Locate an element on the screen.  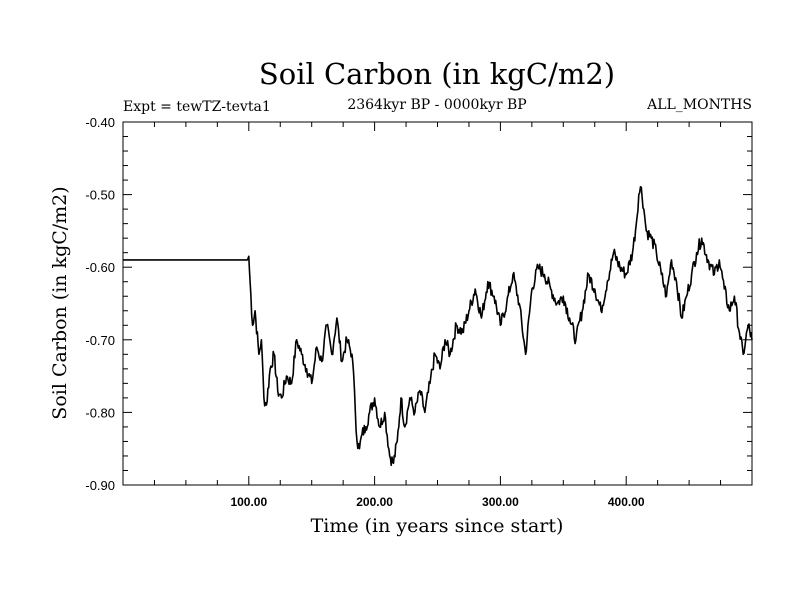
x-tick-label: 300.00 is located at coordinates (500, 502).